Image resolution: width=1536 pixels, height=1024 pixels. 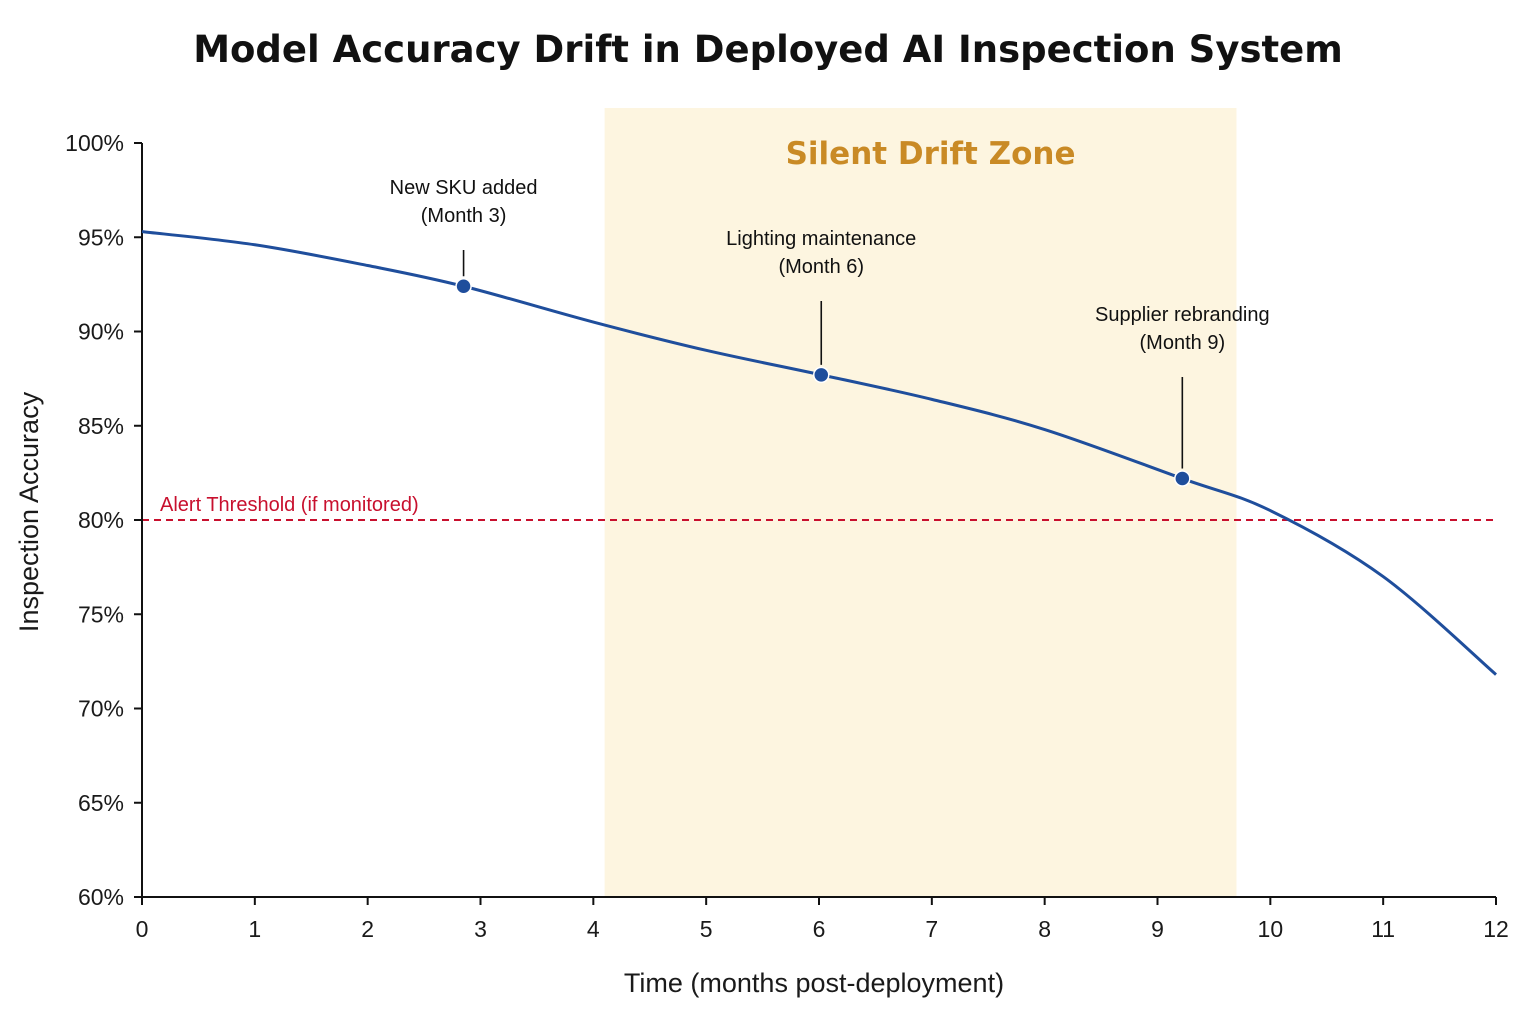 What do you see at coordinates (593, 929) in the screenshot?
I see `x-tick-label: 4` at bounding box center [593, 929].